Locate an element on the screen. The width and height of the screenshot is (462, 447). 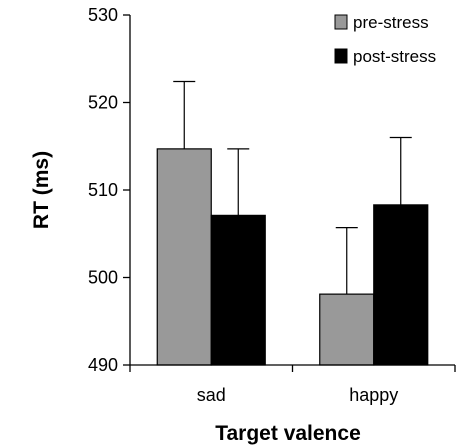
legend: pre-stress post-stress is located at coordinates (385, 39).